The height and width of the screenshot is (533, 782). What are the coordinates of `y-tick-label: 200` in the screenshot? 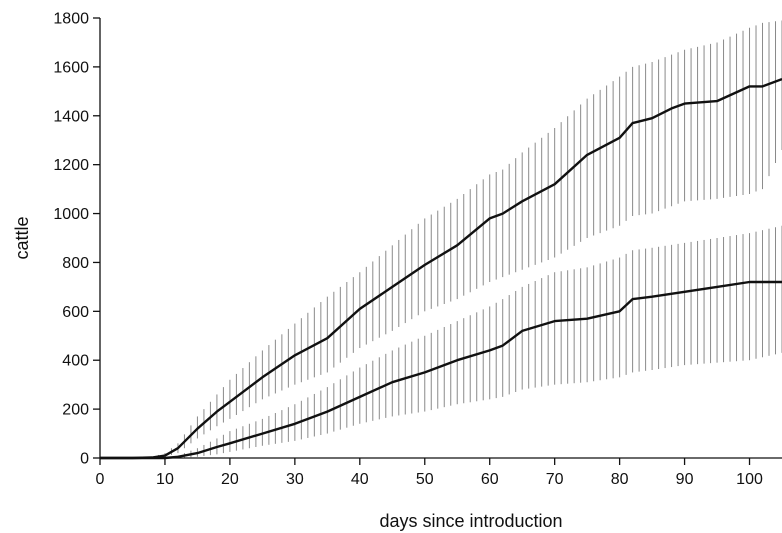 It's located at (75, 410).